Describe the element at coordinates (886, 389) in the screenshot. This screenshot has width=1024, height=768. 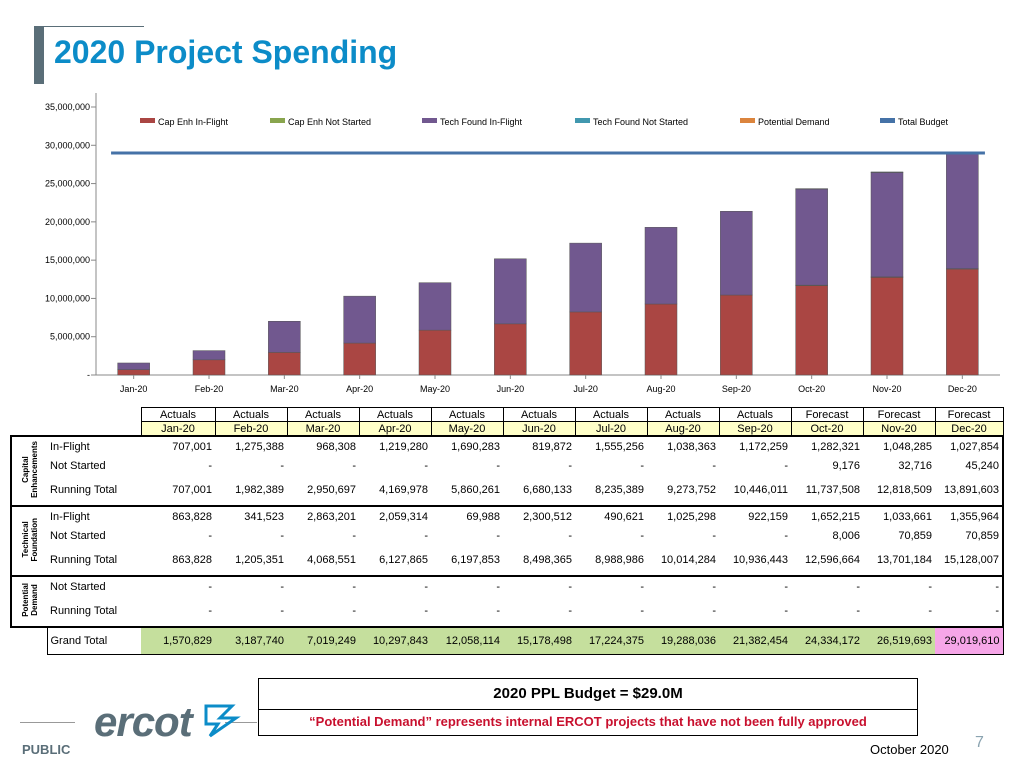
I see `x-tick-label: Nov-20` at that location.